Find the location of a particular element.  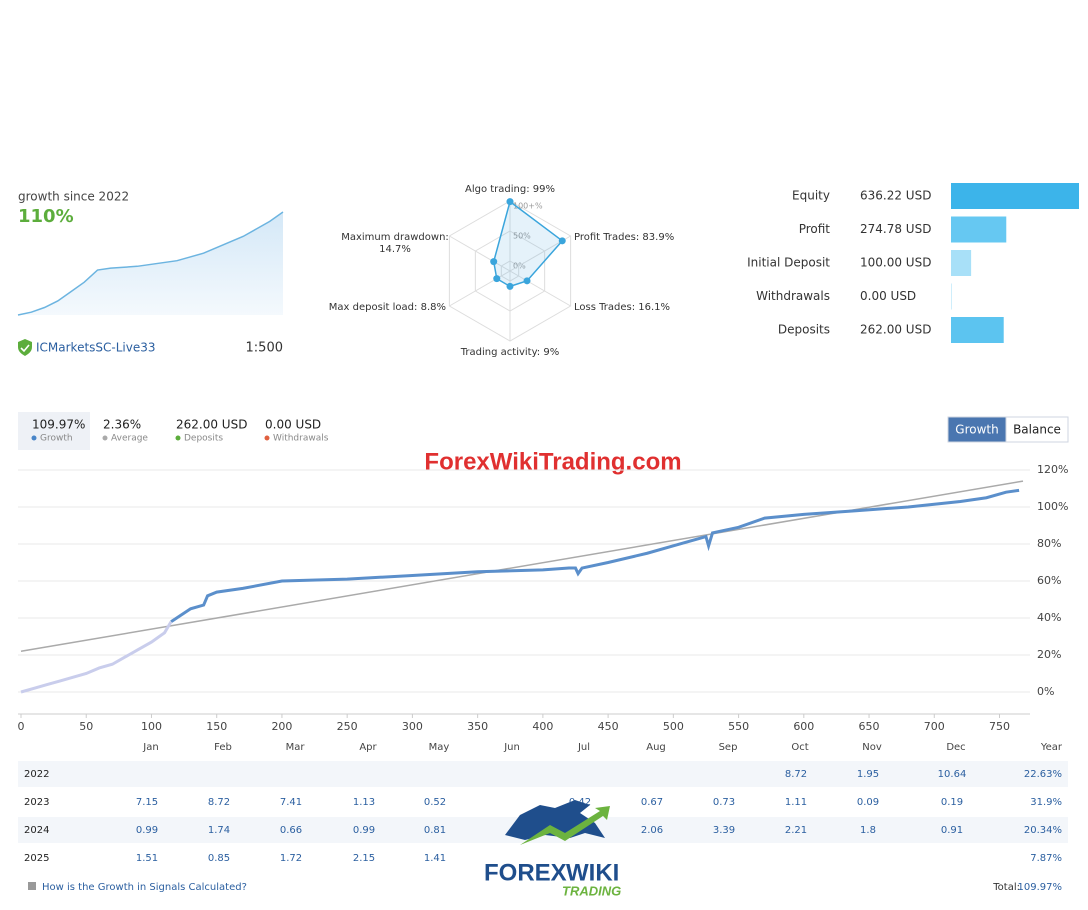

cell-year: 31.9% is located at coordinates (1046, 802).